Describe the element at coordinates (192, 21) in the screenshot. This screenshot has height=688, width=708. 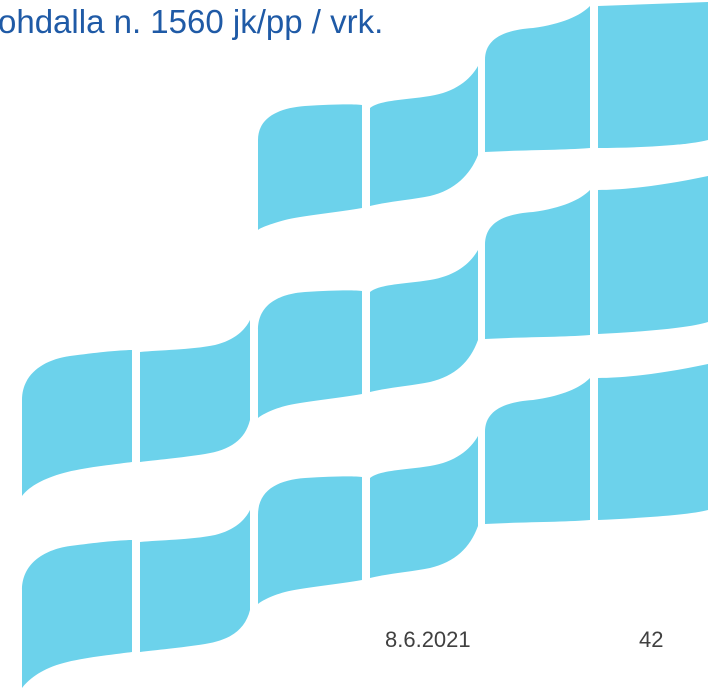
I see `slide-heading: ohdalla n. 1560 jk/pp / vrk.` at that location.